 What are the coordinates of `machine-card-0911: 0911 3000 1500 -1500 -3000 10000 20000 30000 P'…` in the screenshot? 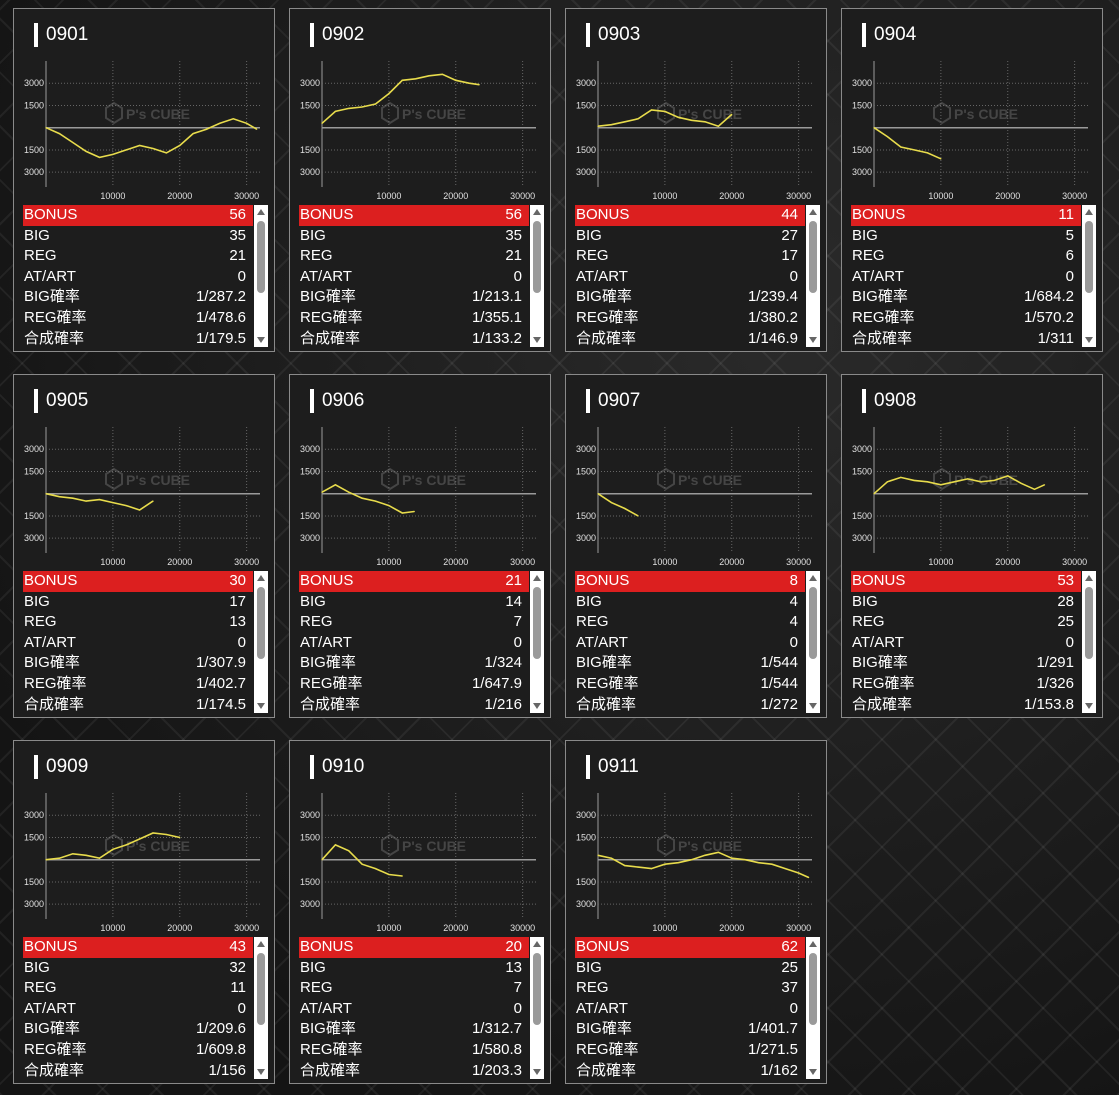 It's located at (696, 912).